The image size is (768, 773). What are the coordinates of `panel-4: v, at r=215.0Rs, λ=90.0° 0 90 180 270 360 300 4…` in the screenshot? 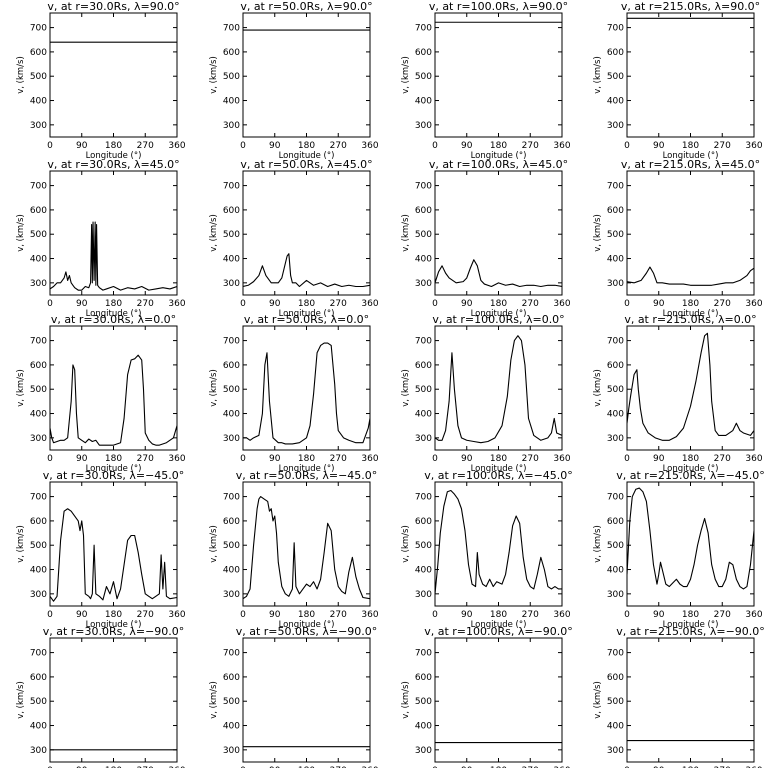 It's located at (678, 80).